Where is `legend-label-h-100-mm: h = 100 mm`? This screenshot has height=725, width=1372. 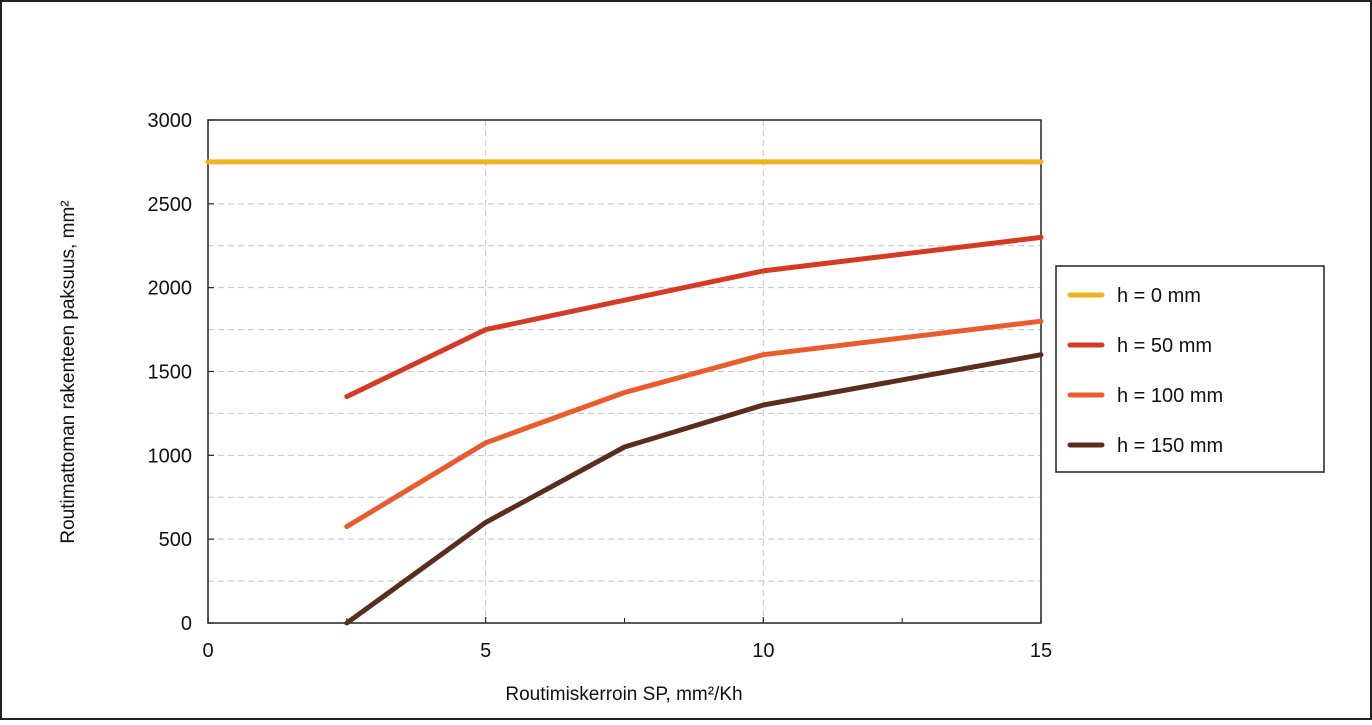 legend-label-h-100-mm: h = 100 mm is located at coordinates (1170, 396).